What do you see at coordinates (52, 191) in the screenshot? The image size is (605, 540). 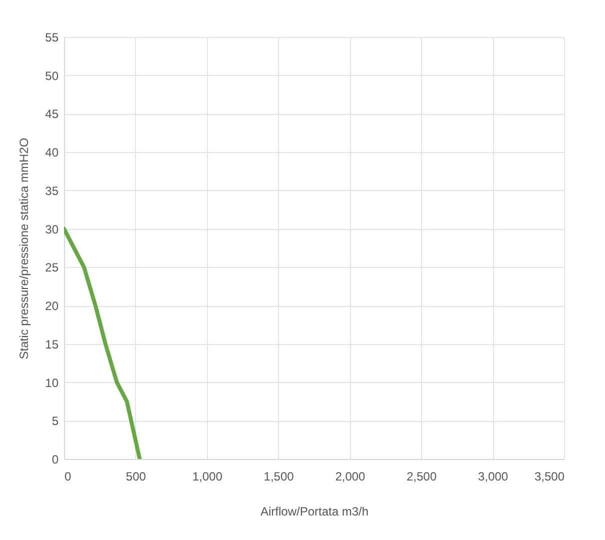 I see `y-tick-label: 35` at bounding box center [52, 191].